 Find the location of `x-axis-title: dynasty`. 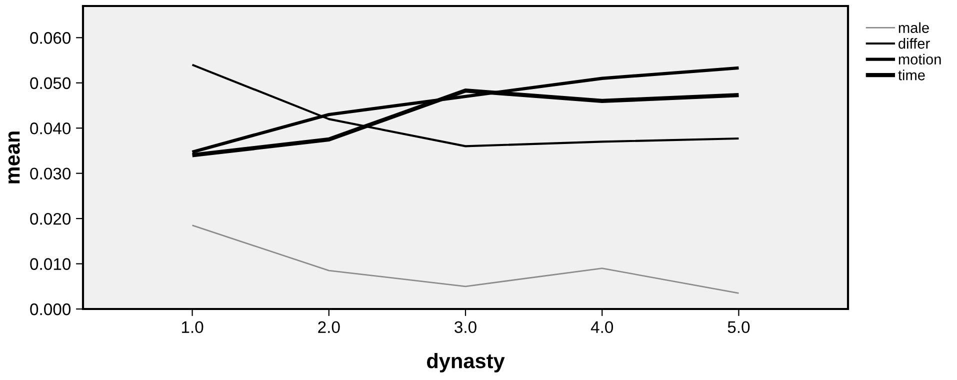

x-axis-title: dynasty is located at coordinates (465, 362).